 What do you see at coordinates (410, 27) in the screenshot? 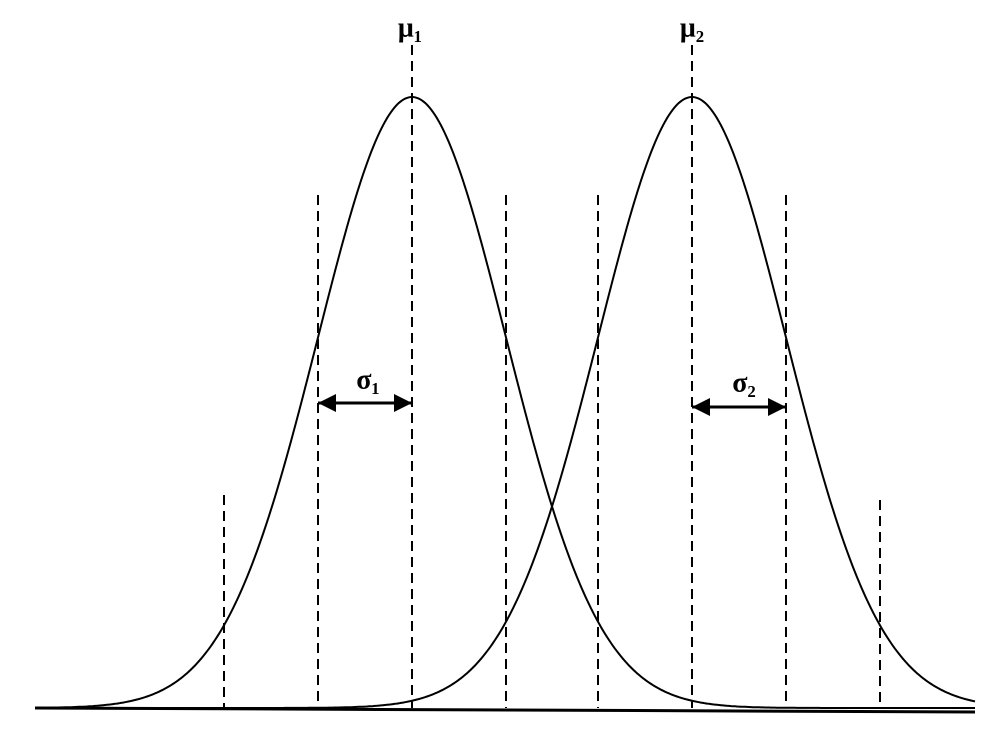
I see `mu1-label: μ₁` at bounding box center [410, 27].